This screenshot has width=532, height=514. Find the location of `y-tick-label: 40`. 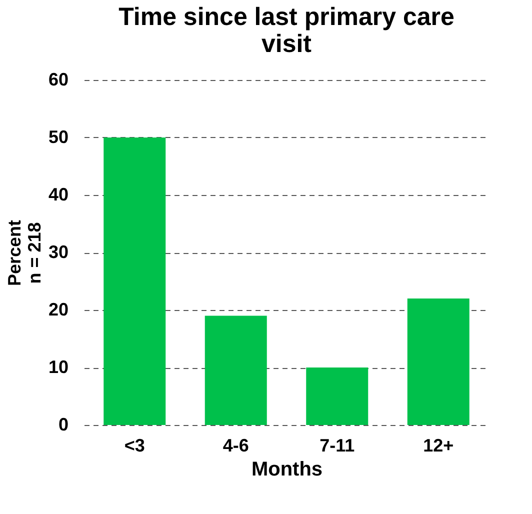

y-tick-label: 40 is located at coordinates (58, 194).